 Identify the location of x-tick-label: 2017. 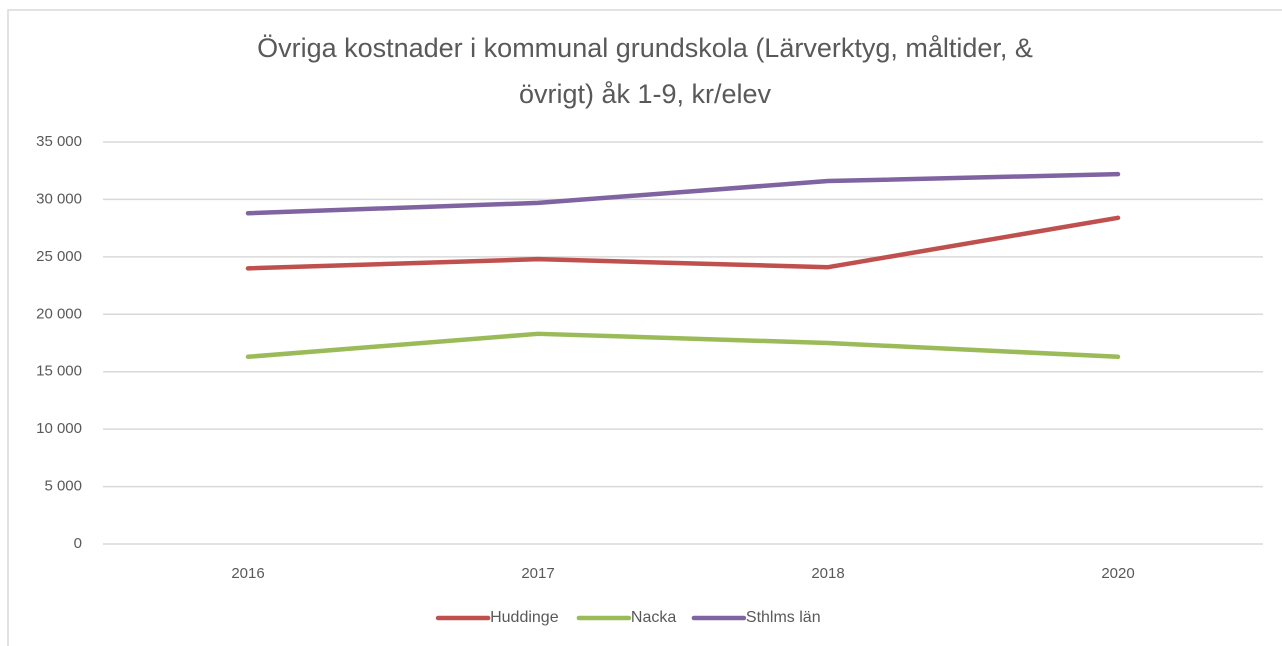
(537, 573).